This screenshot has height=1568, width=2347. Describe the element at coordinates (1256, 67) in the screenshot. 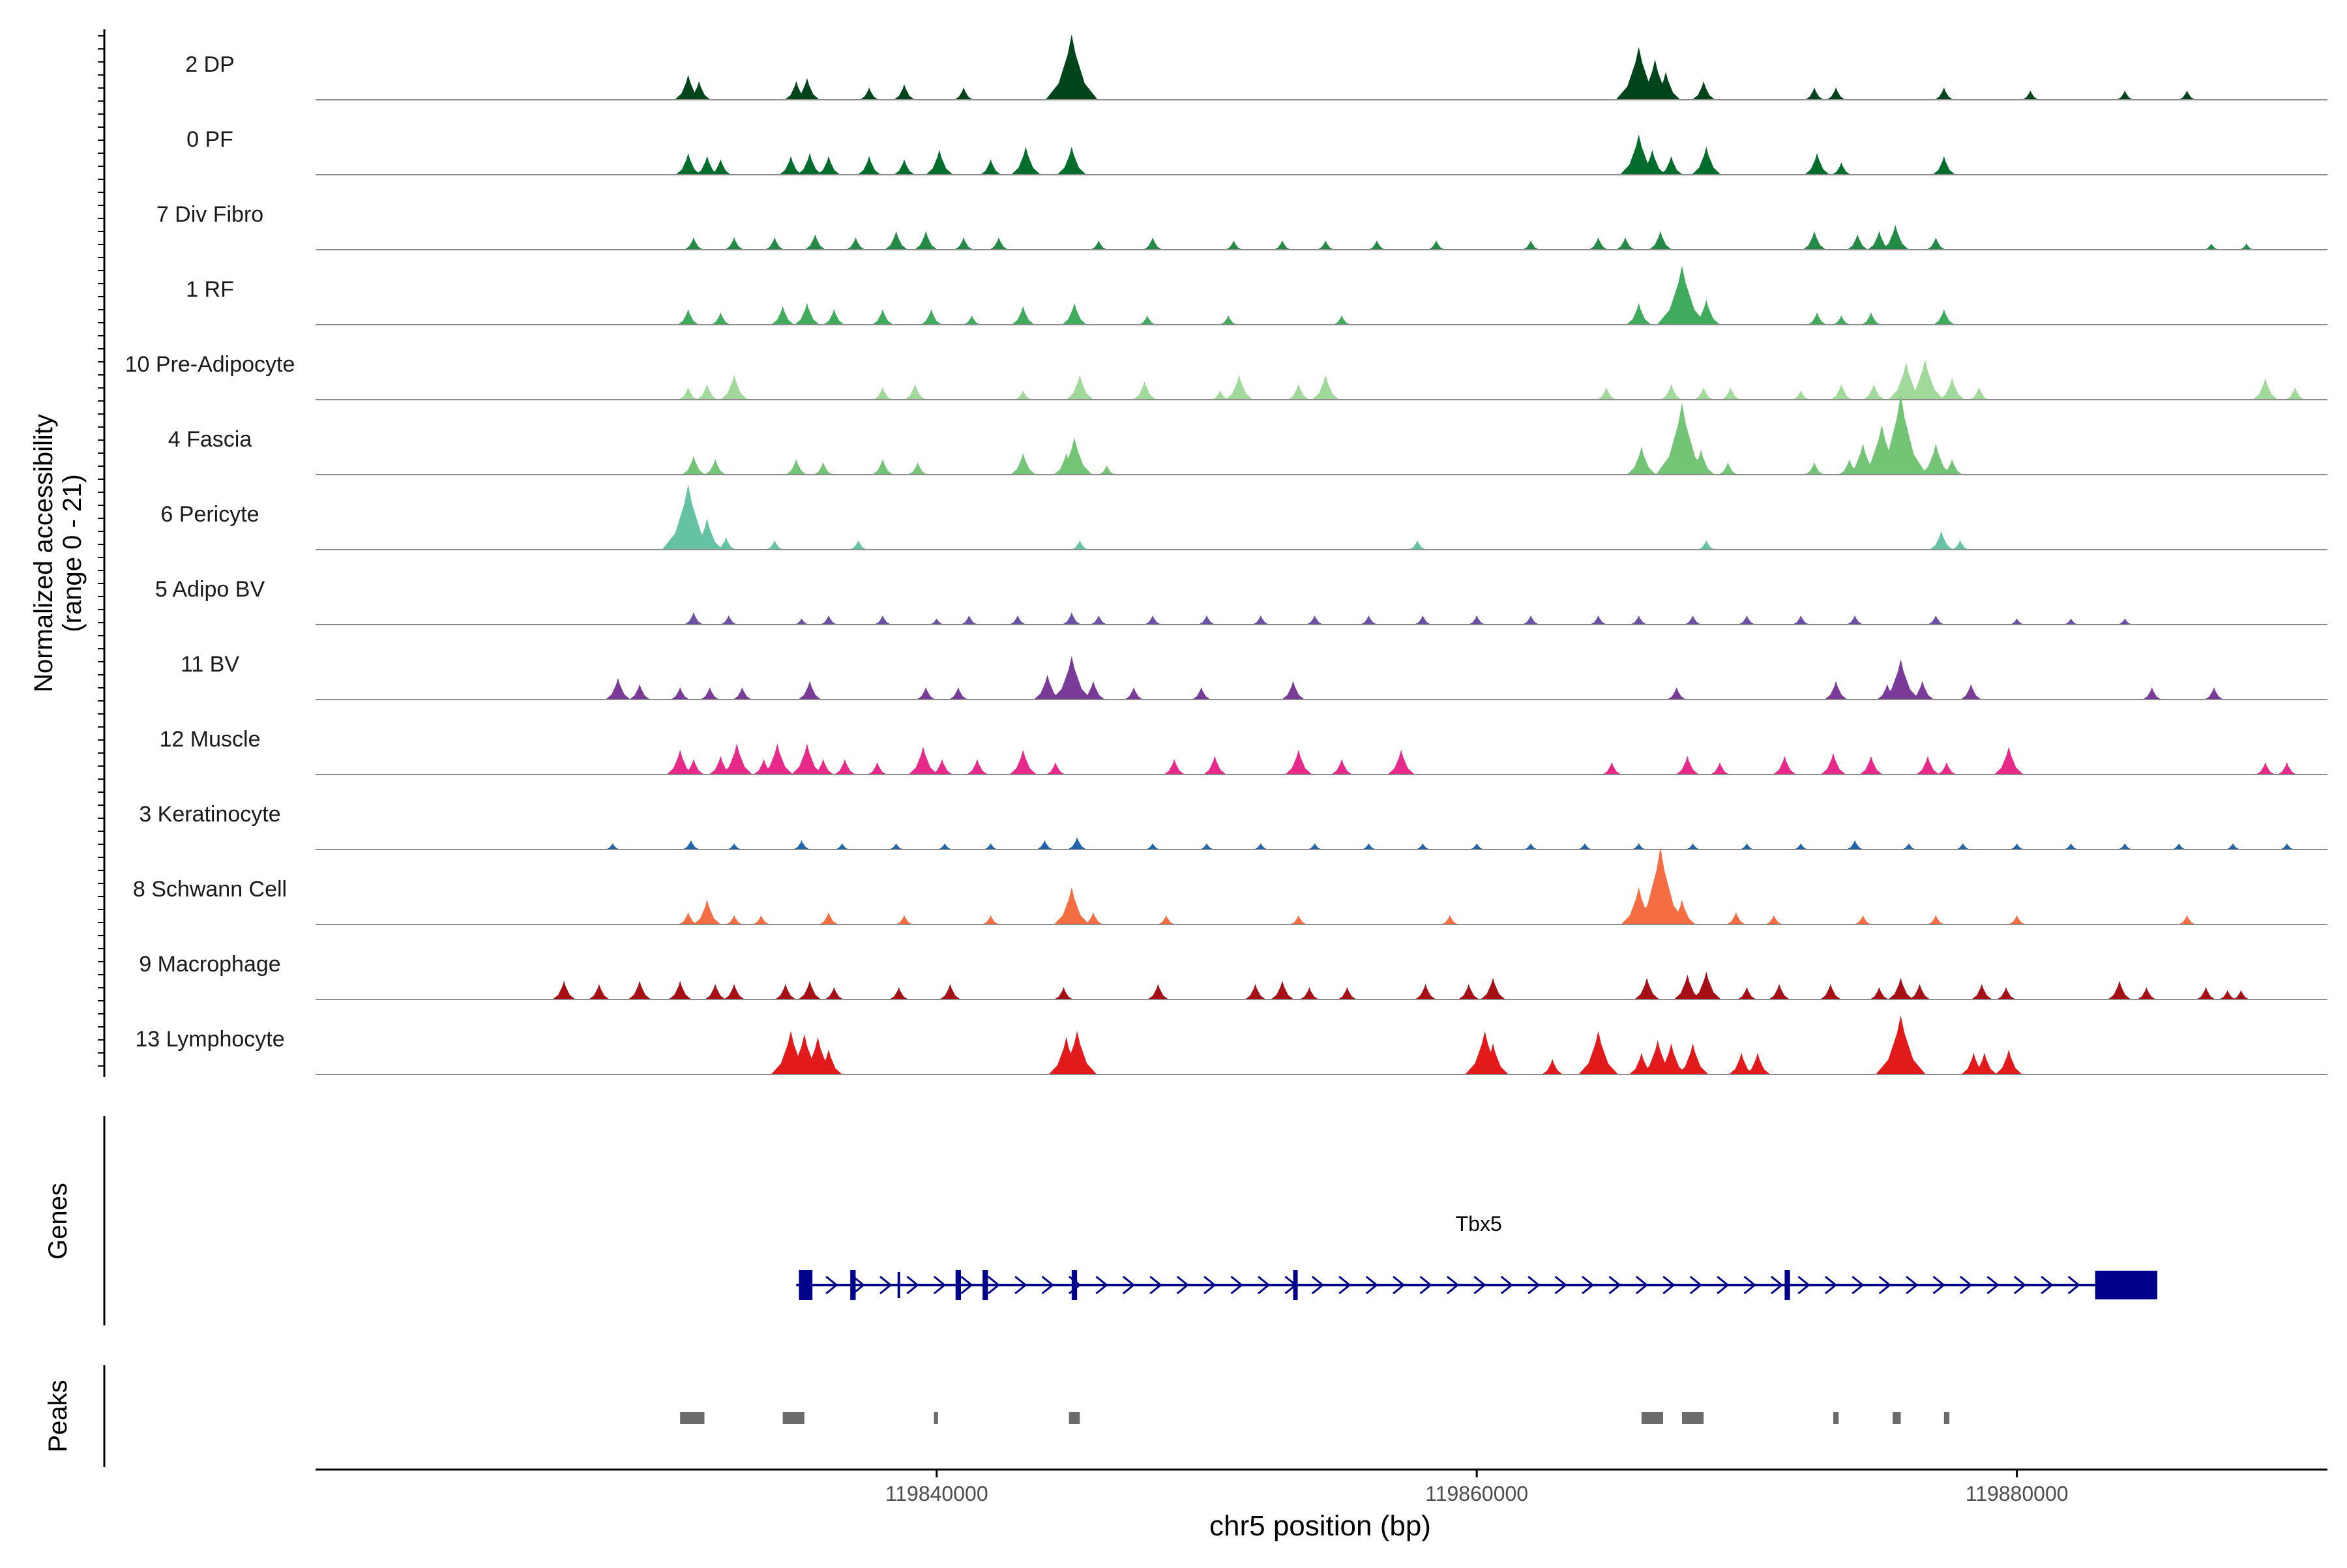

I see `track-2-dp: 2 DP` at that location.